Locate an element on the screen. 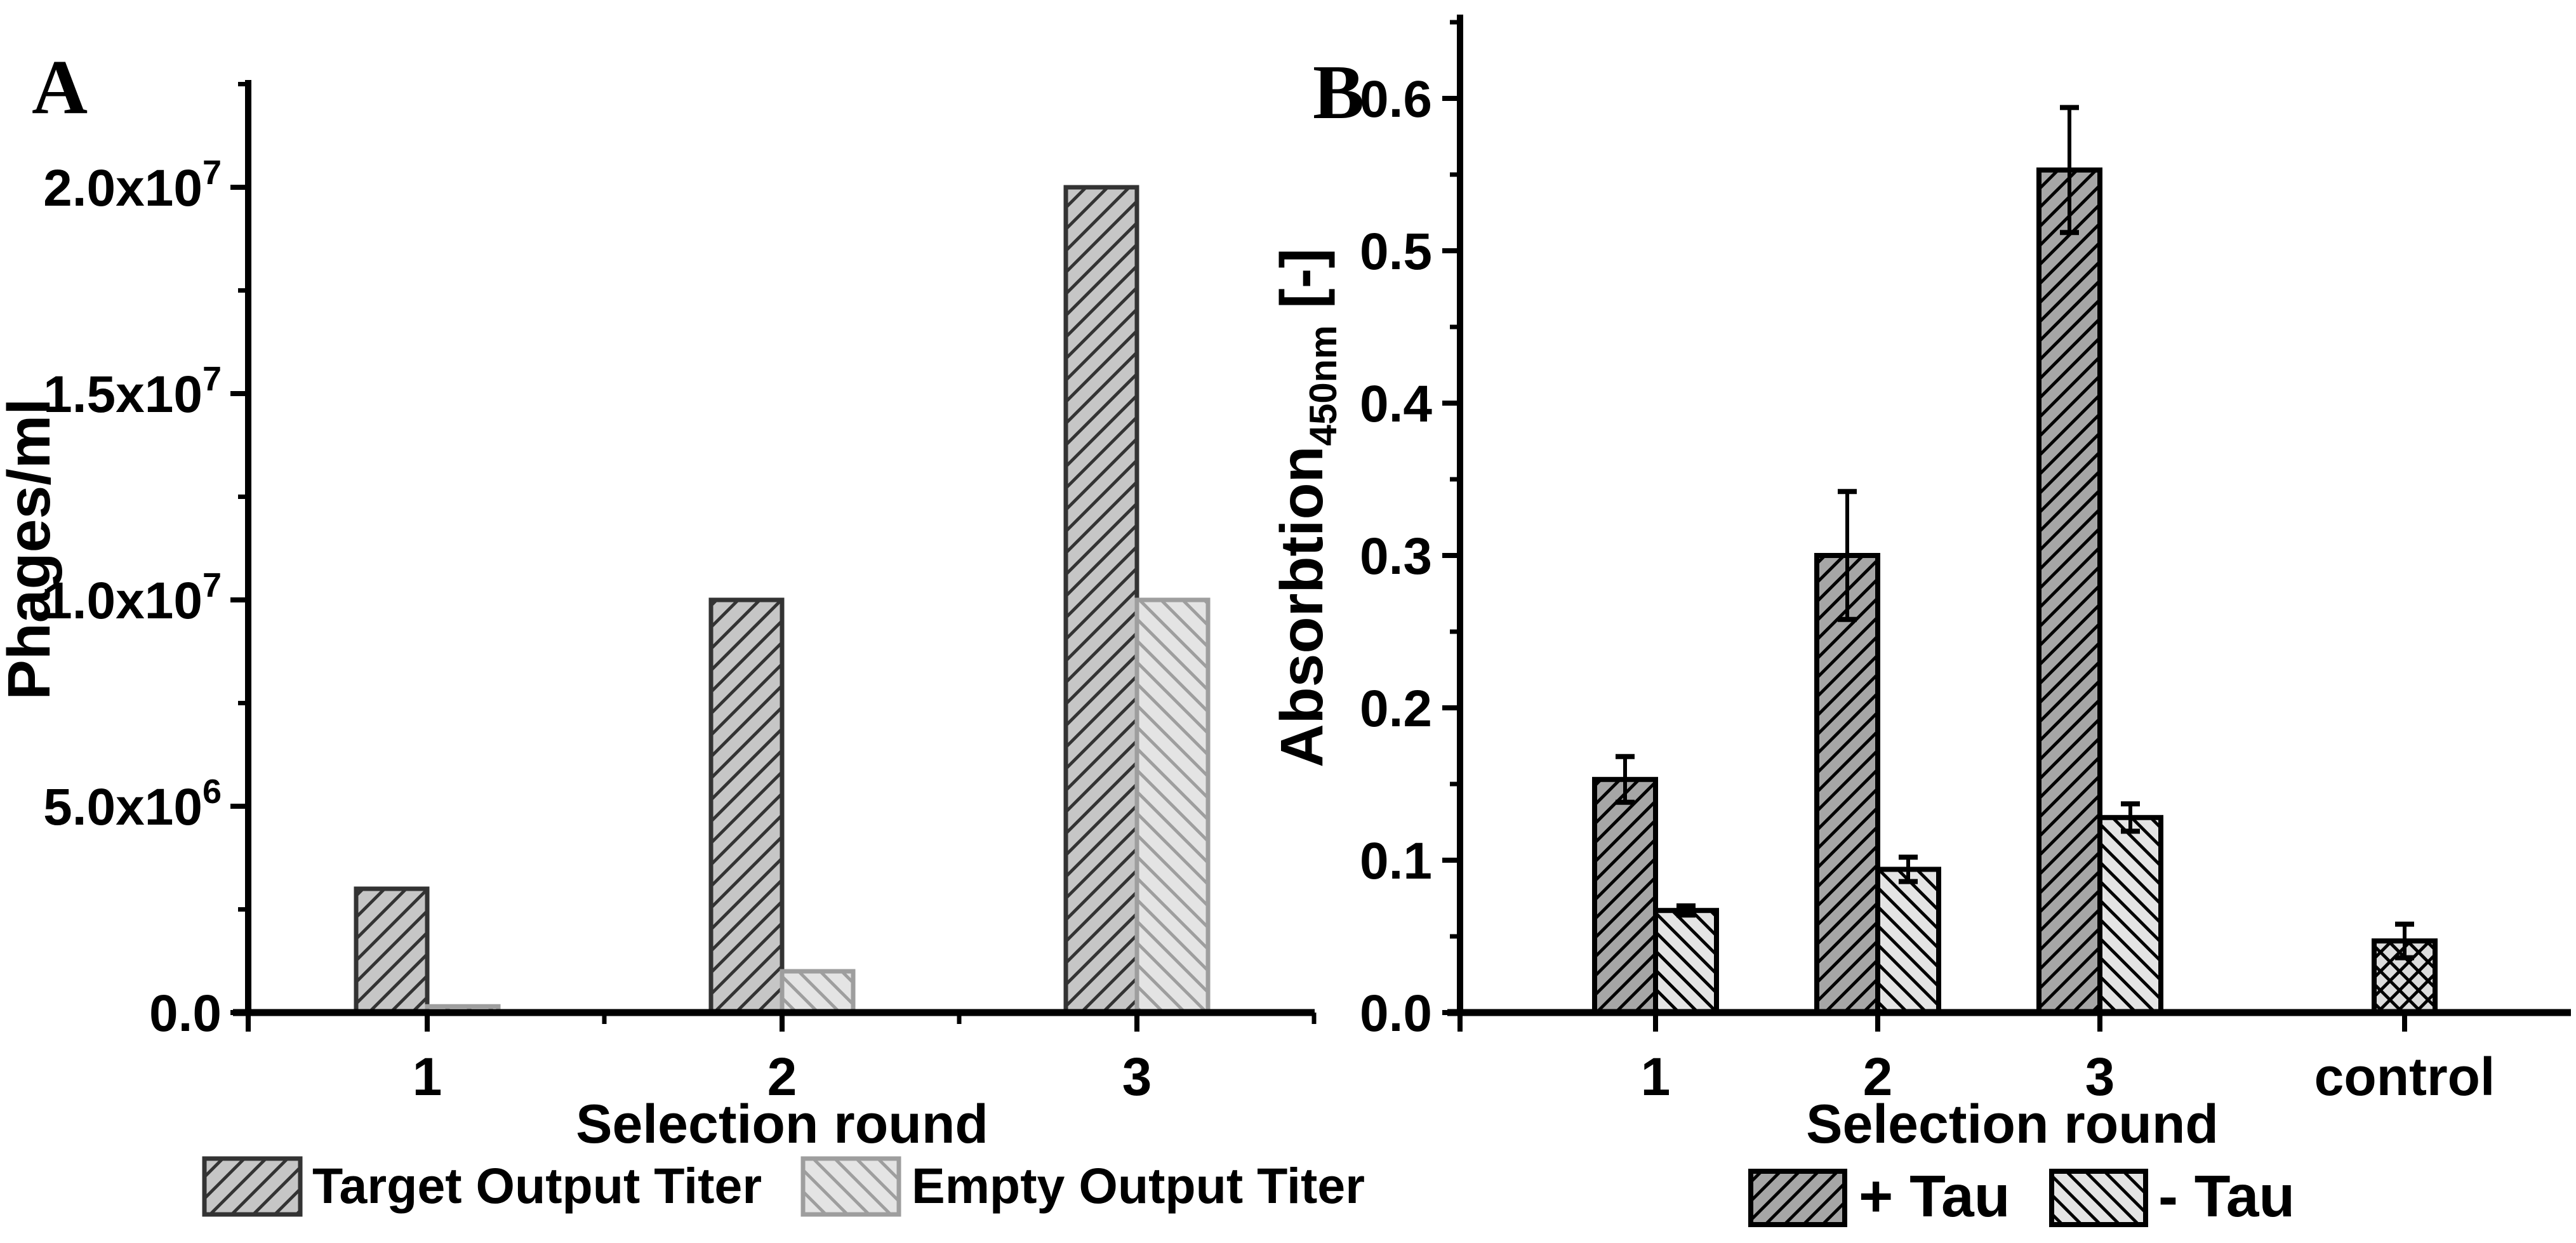 This screenshot has width=2576, height=1243. bar-B-s1-c0 is located at coordinates (1686, 961).